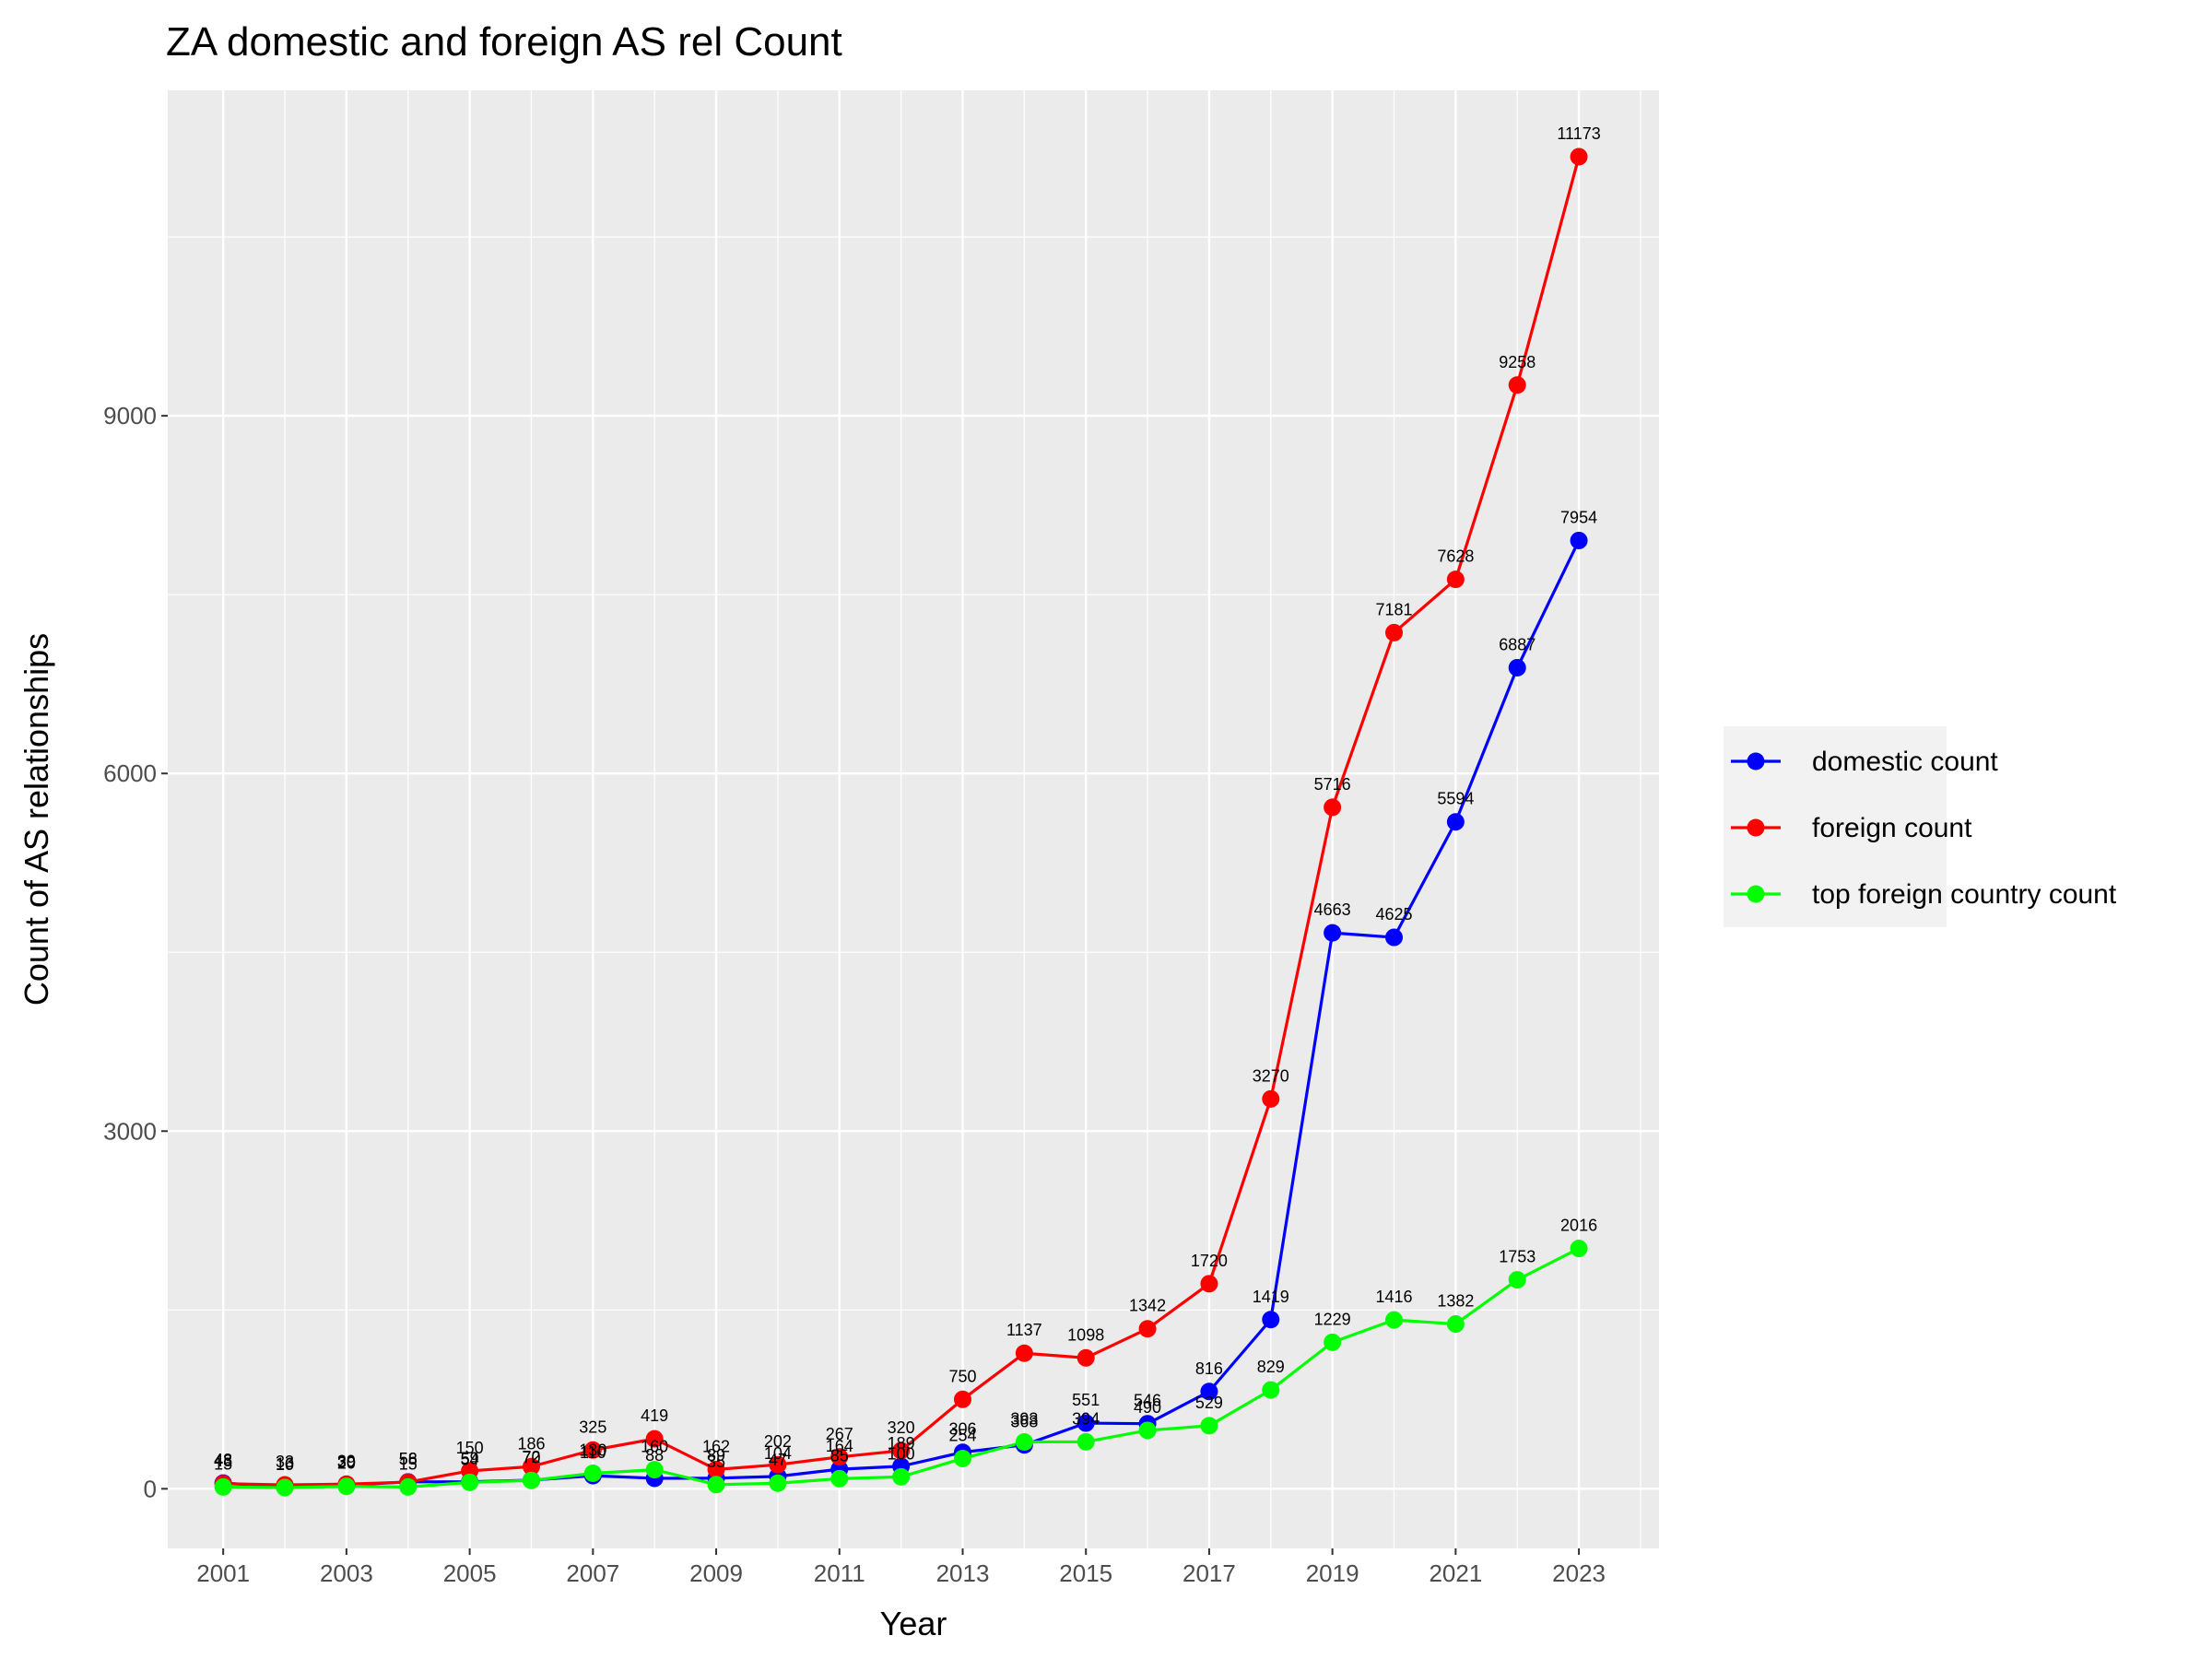 The image size is (2212, 1659). I want to click on data-label-1: 1342, so click(1147, 1306).